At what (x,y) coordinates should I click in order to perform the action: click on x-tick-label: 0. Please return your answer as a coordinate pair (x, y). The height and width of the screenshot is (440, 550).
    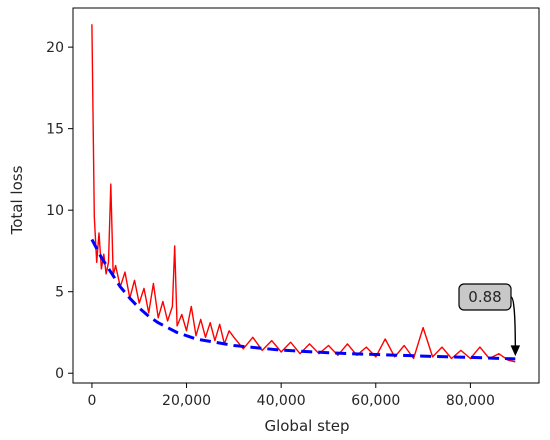
    Looking at the image, I should click on (91, 401).